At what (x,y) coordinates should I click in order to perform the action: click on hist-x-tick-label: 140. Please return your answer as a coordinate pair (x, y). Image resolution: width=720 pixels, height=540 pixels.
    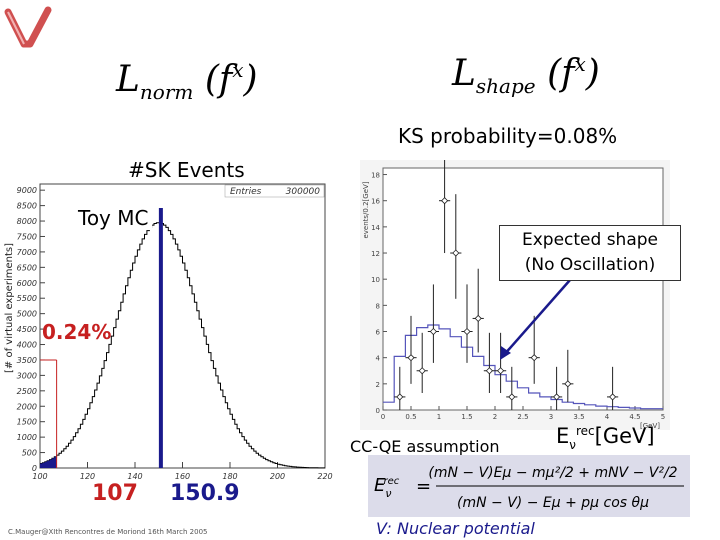
    Looking at the image, I should click on (134, 476).